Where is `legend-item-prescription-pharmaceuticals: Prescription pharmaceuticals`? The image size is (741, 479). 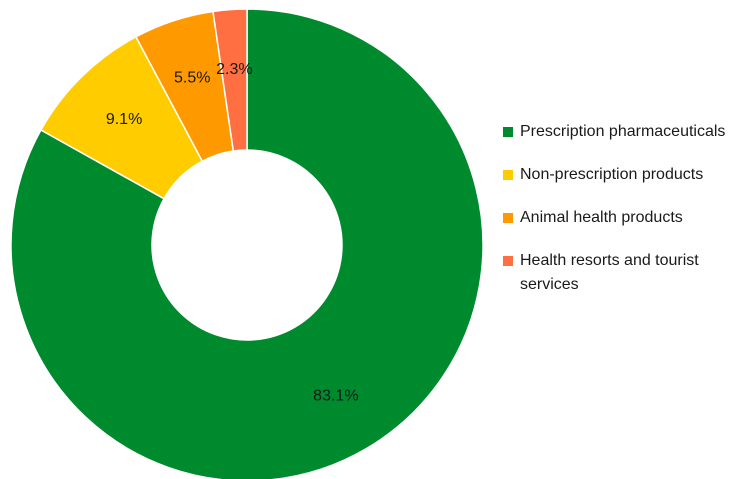
legend-item-prescription-pharmaceuticals: Prescription pharmaceuticals is located at coordinates (621, 132).